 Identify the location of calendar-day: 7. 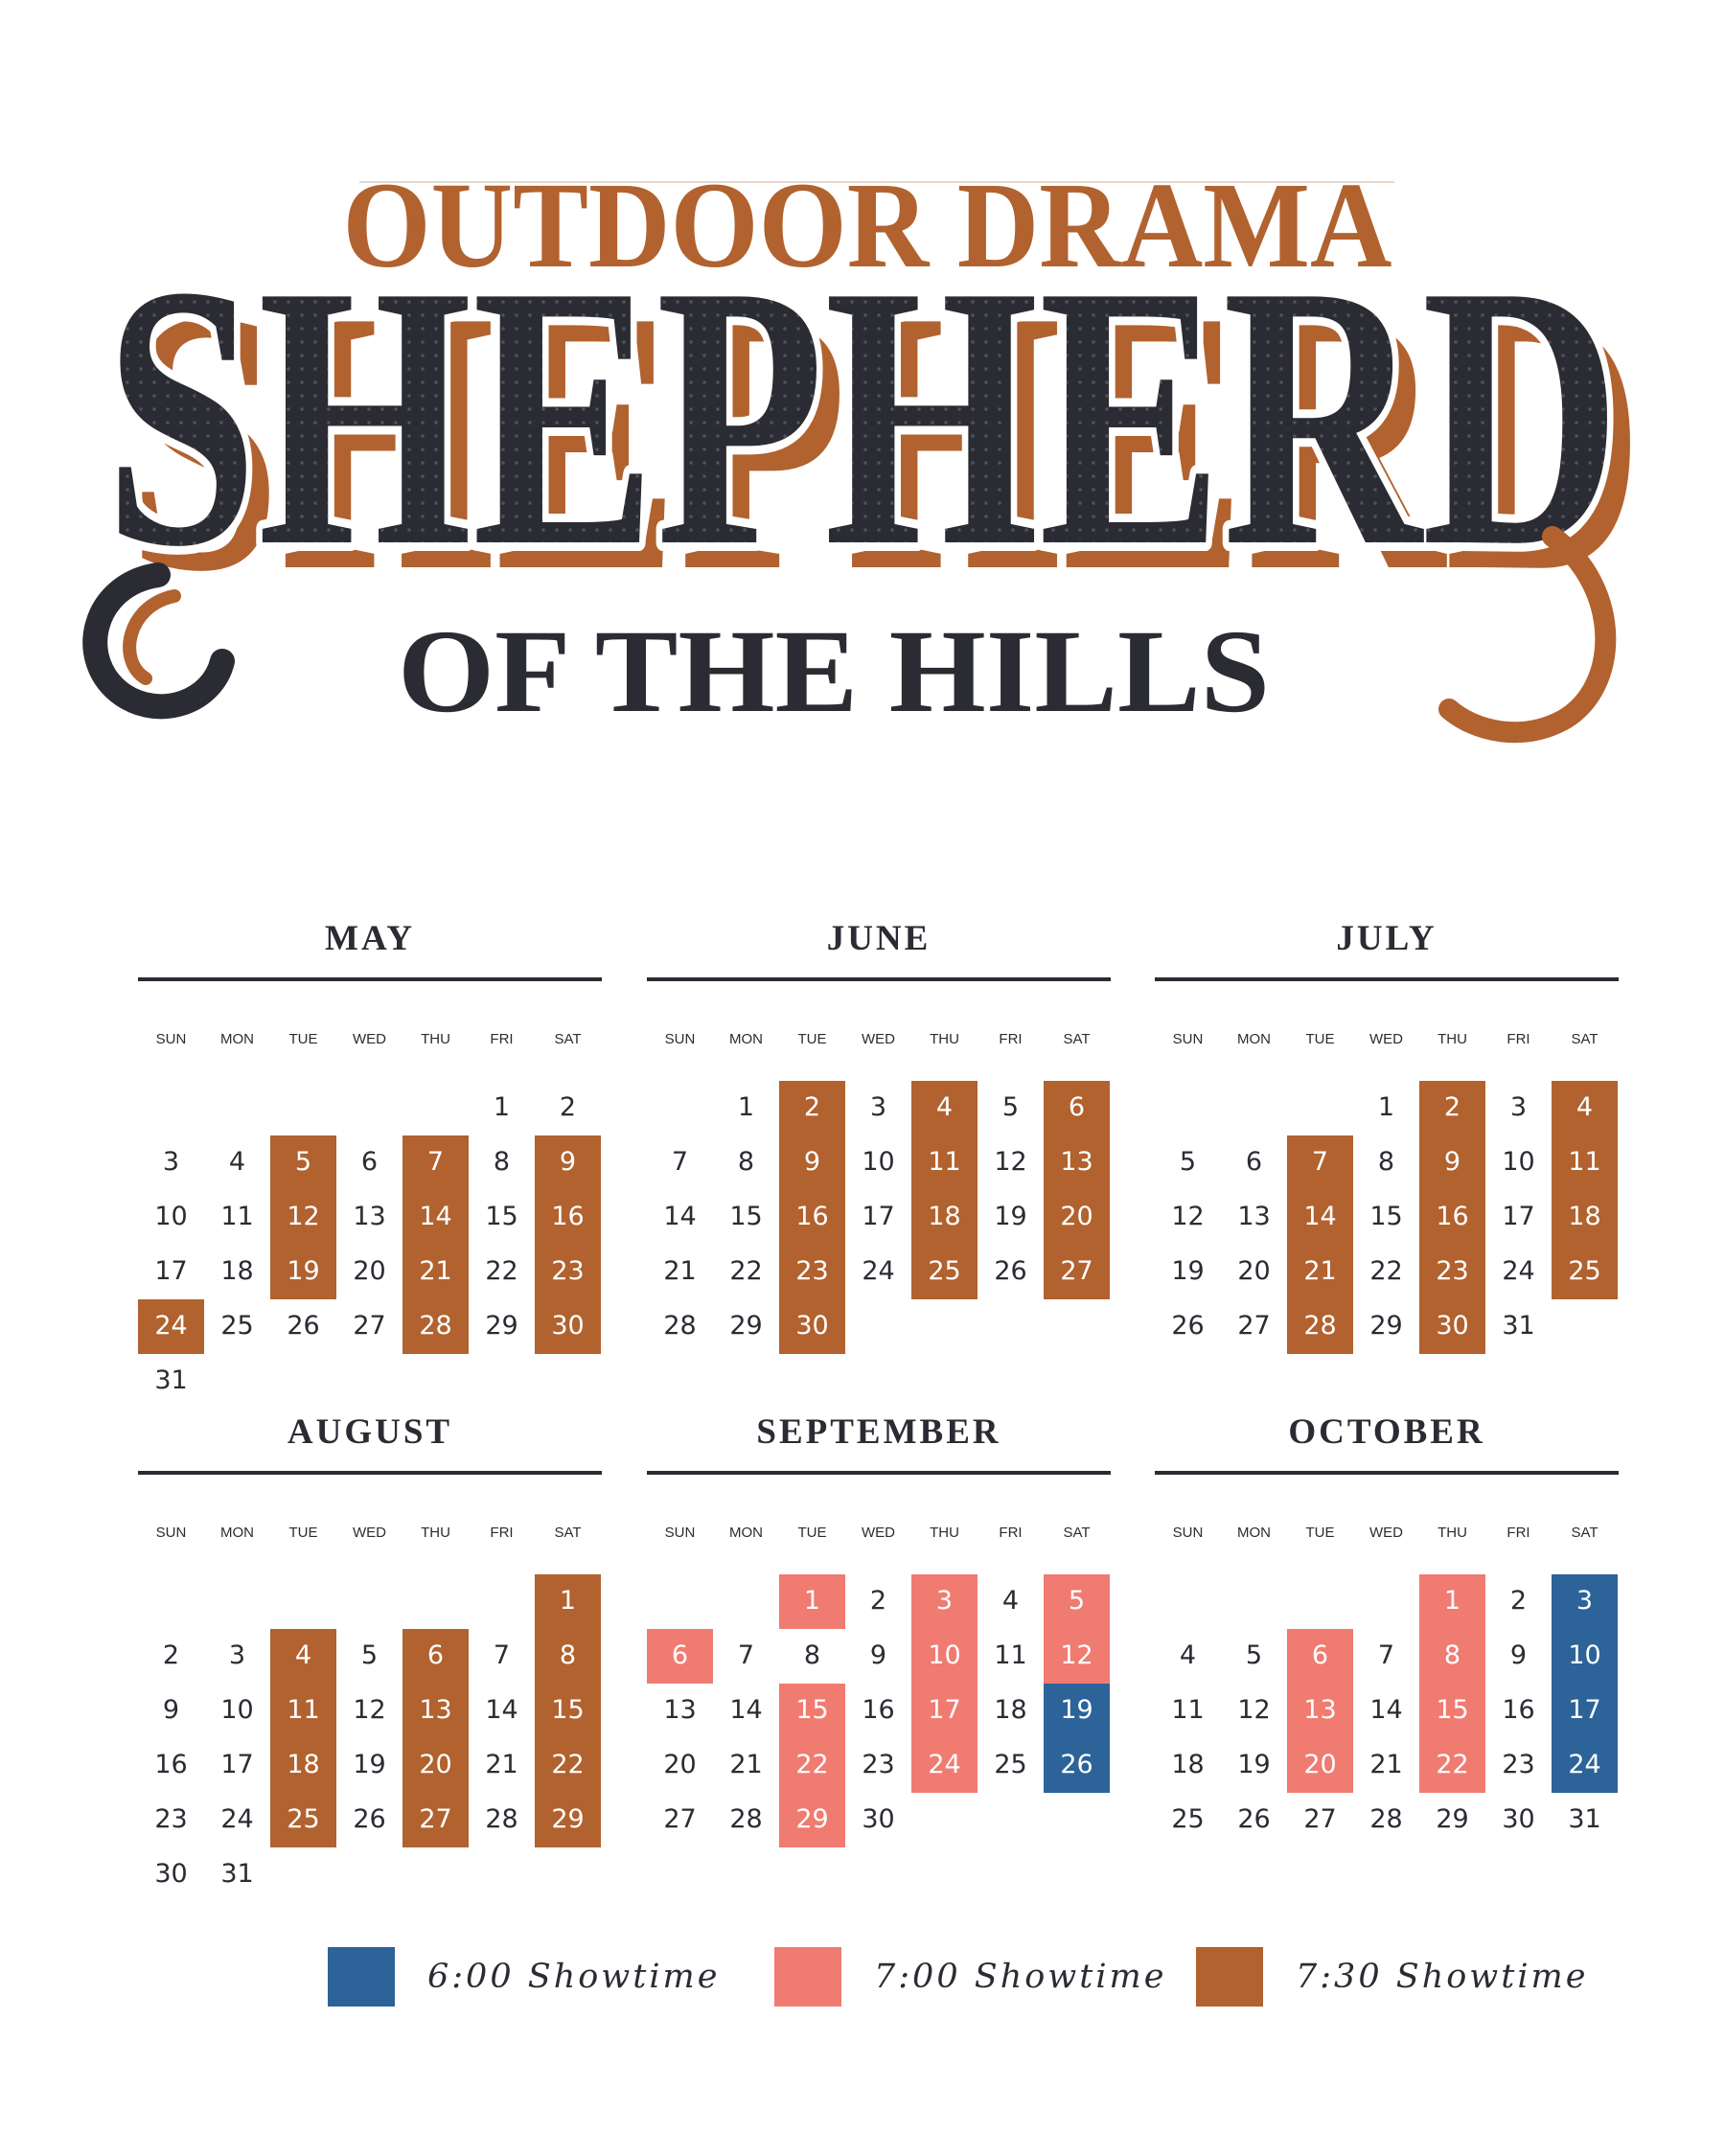
(502, 1655).